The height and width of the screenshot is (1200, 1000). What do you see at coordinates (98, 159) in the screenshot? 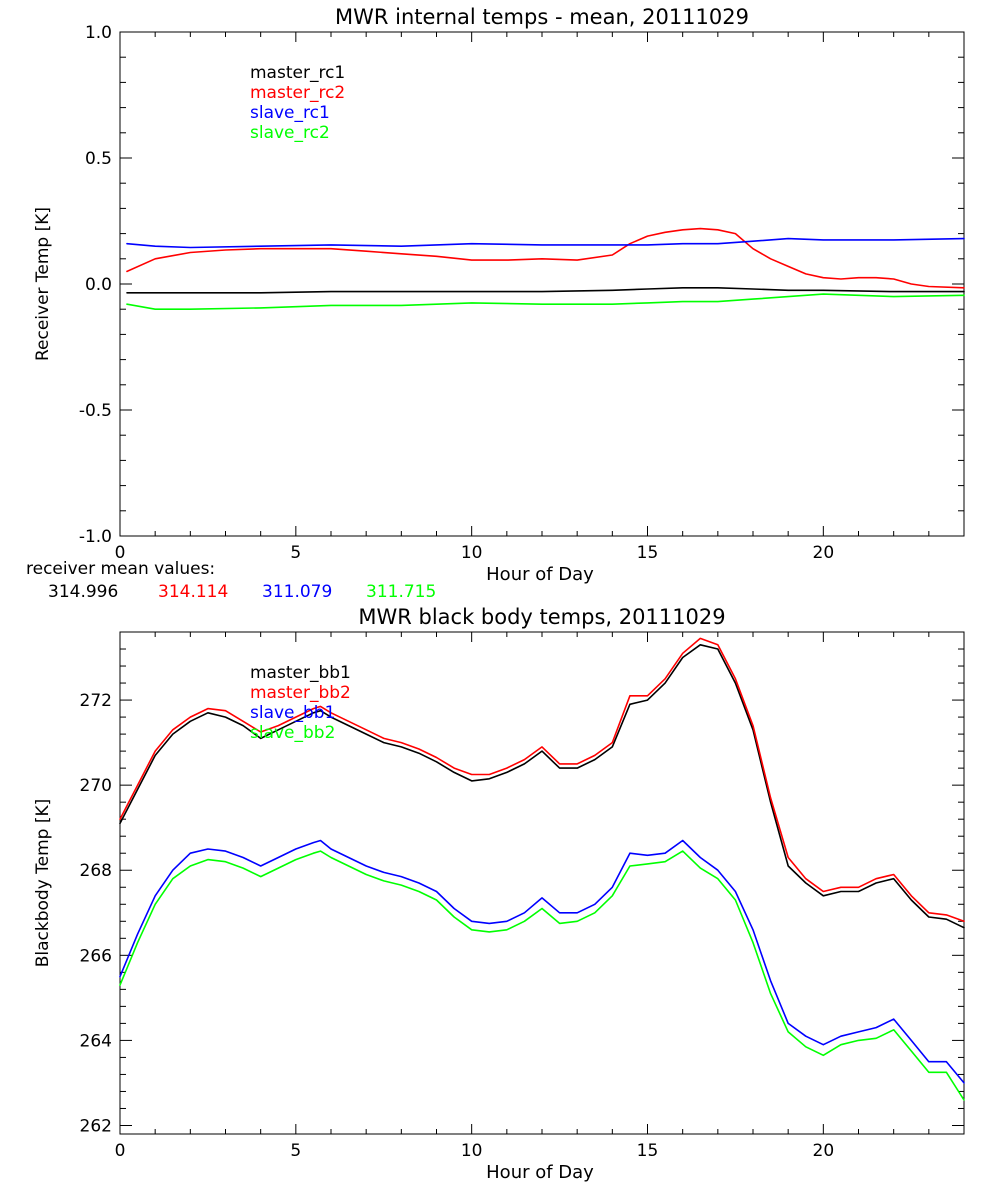
I see `y-tick-label: 0.5` at bounding box center [98, 159].